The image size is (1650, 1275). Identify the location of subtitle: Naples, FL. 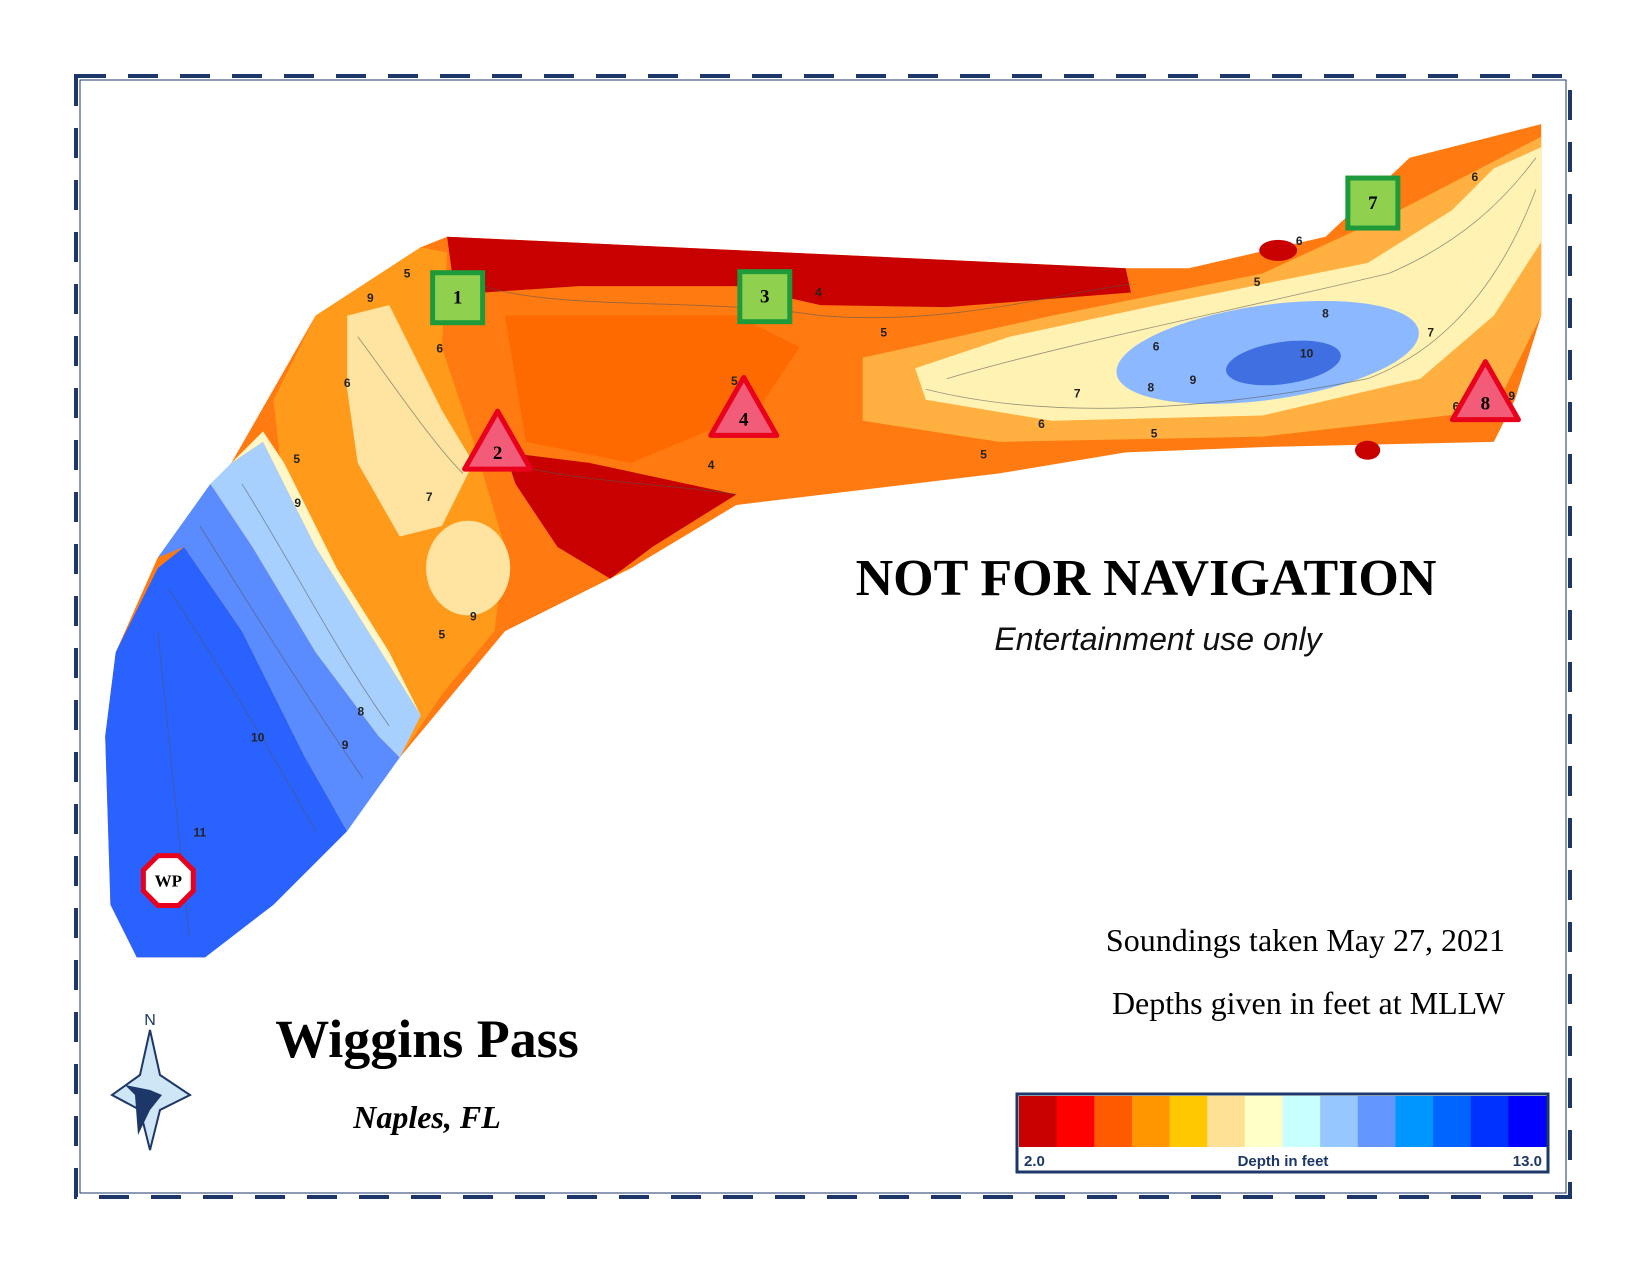
(426, 1117).